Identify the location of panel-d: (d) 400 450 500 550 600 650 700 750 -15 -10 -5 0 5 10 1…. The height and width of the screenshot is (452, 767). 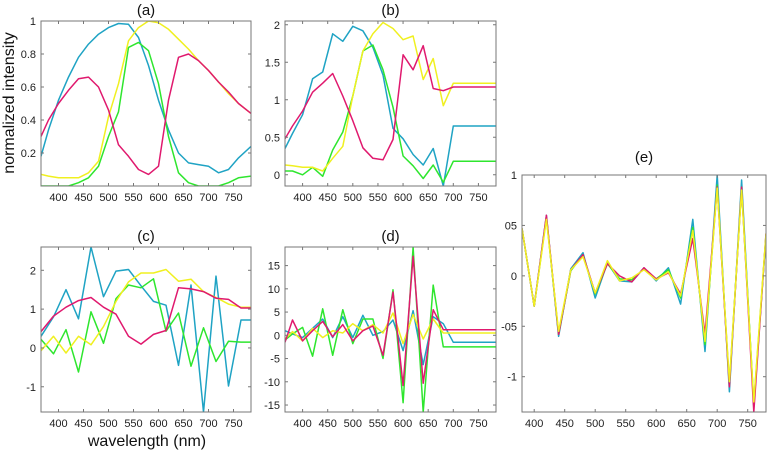
(380, 329).